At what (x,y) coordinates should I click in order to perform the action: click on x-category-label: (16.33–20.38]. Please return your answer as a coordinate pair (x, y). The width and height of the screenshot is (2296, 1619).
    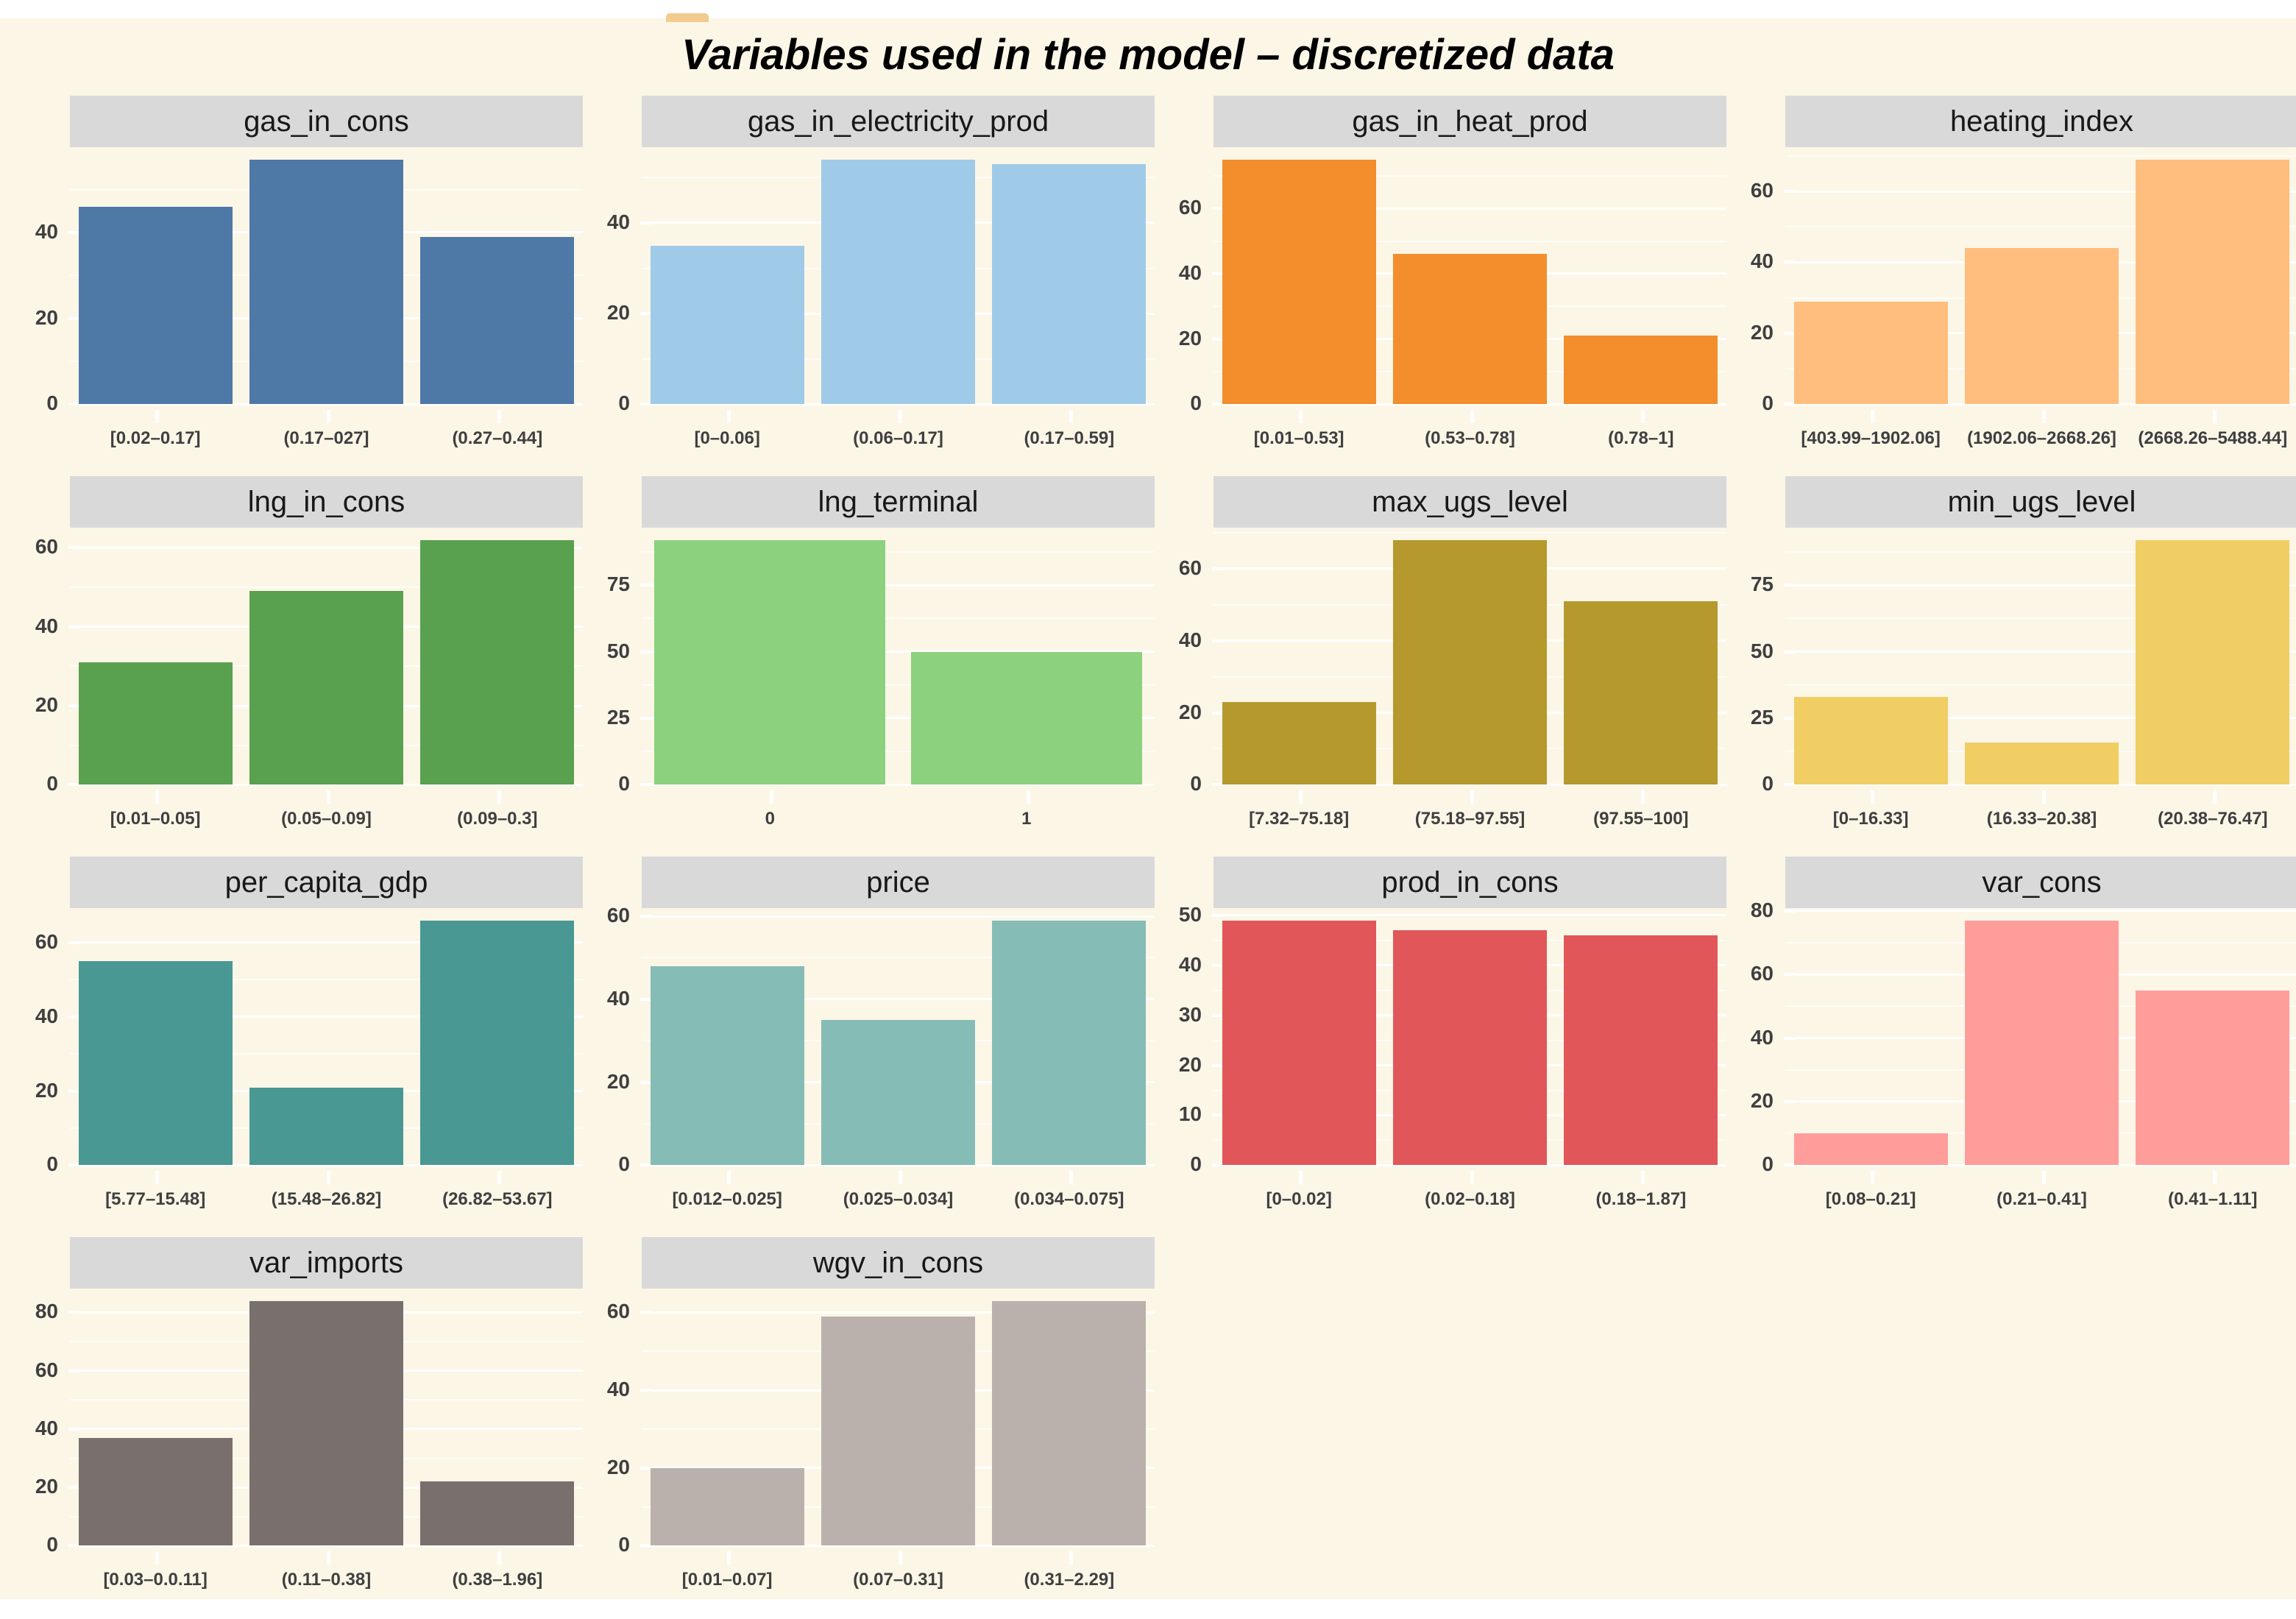
    Looking at the image, I should click on (2042, 819).